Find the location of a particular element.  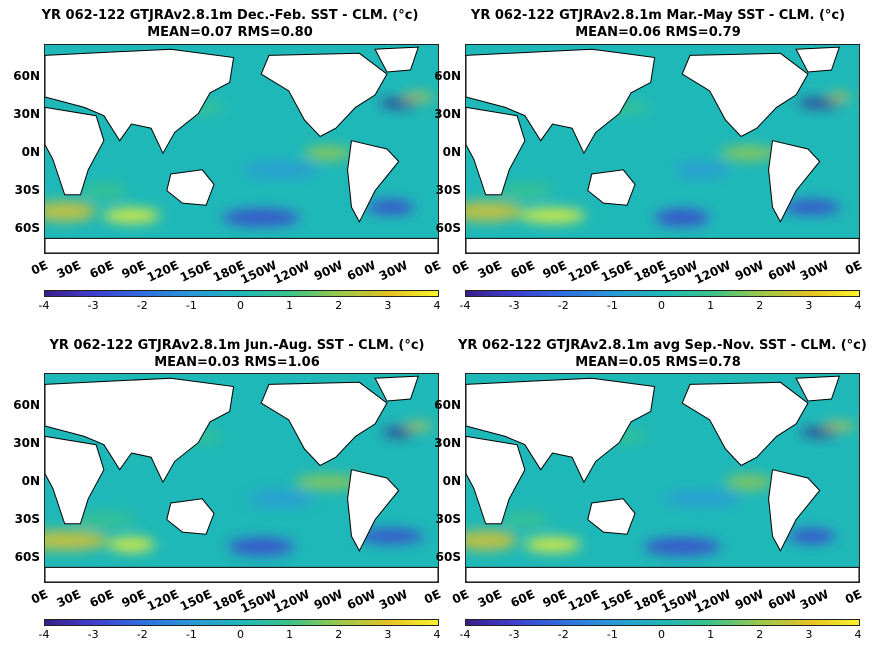

subtitle-line: MEAN=0.06 RMS=0.79 is located at coordinates (658, 32).